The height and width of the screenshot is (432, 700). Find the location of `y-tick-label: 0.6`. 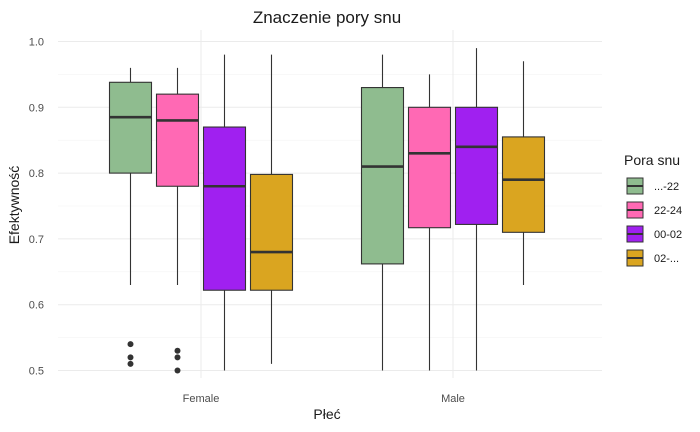

y-tick-label: 0.6 is located at coordinates (36, 306).